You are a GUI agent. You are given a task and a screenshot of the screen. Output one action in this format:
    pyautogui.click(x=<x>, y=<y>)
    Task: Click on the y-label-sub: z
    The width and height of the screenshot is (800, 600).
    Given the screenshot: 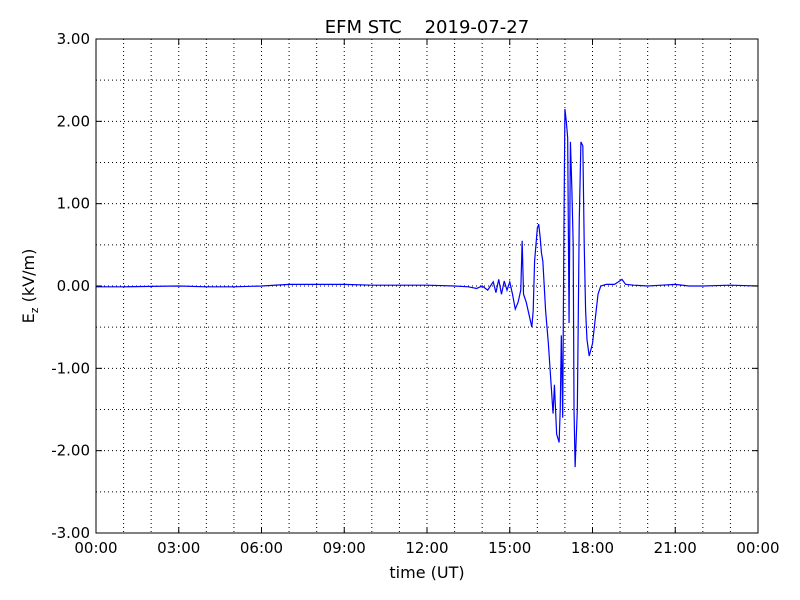 What is the action you would take?
    pyautogui.click(x=34, y=310)
    